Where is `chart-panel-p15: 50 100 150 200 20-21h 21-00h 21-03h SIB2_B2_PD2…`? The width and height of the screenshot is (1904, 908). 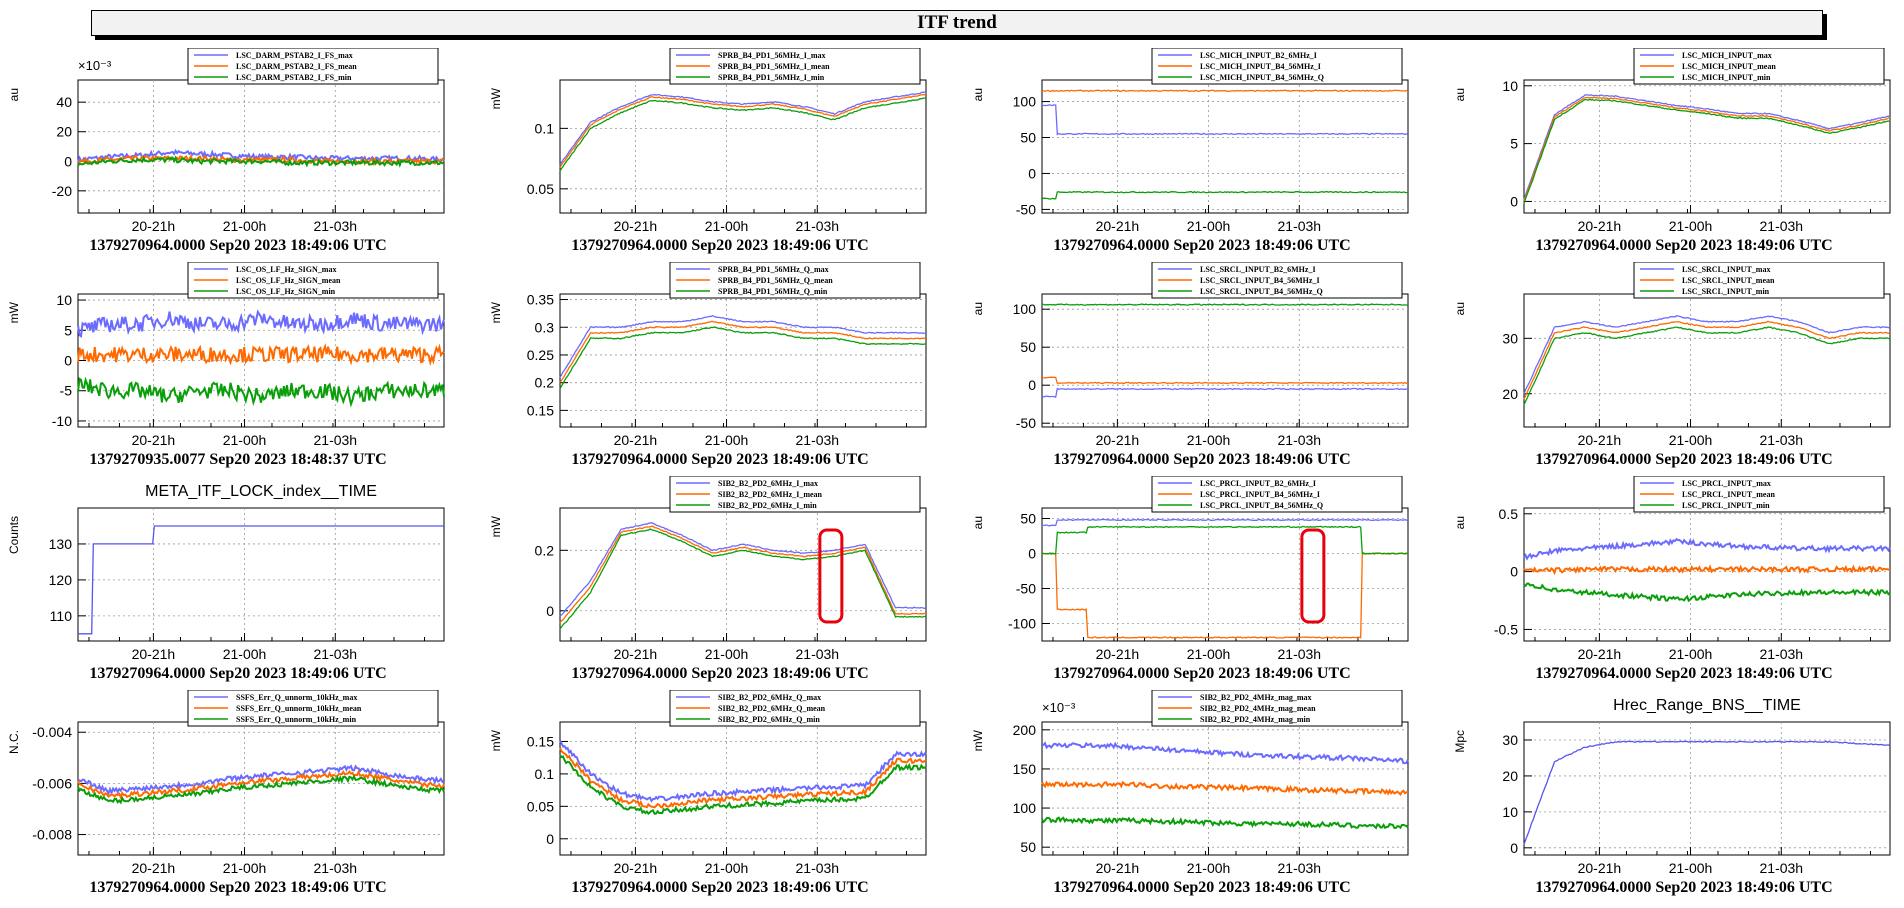
chart-panel-p15: 50 100 150 200 20-21h 21-00h 21-03h SIB2_B2_PD2… is located at coordinates (1202, 799).